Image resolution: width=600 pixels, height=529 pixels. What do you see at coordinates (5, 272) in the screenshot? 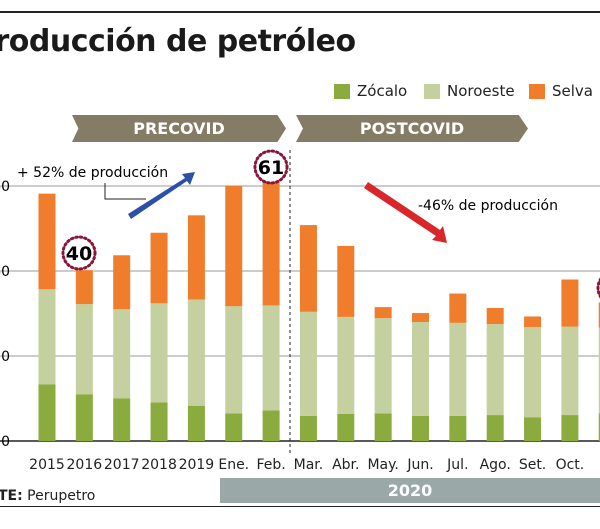
I see `y-tick-label: 40` at bounding box center [5, 272].